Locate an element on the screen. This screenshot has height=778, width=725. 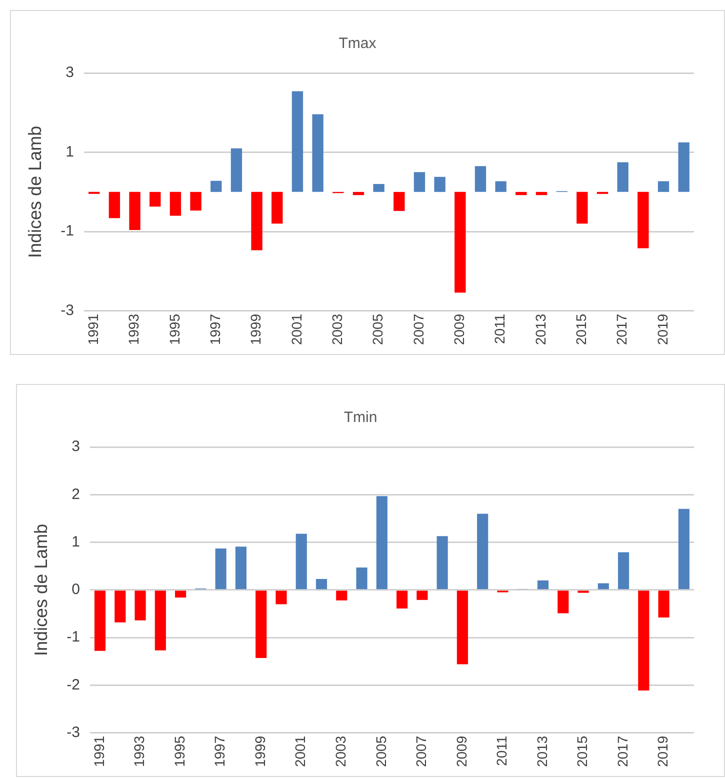
y-tick-label: 2 is located at coordinates (76, 494).